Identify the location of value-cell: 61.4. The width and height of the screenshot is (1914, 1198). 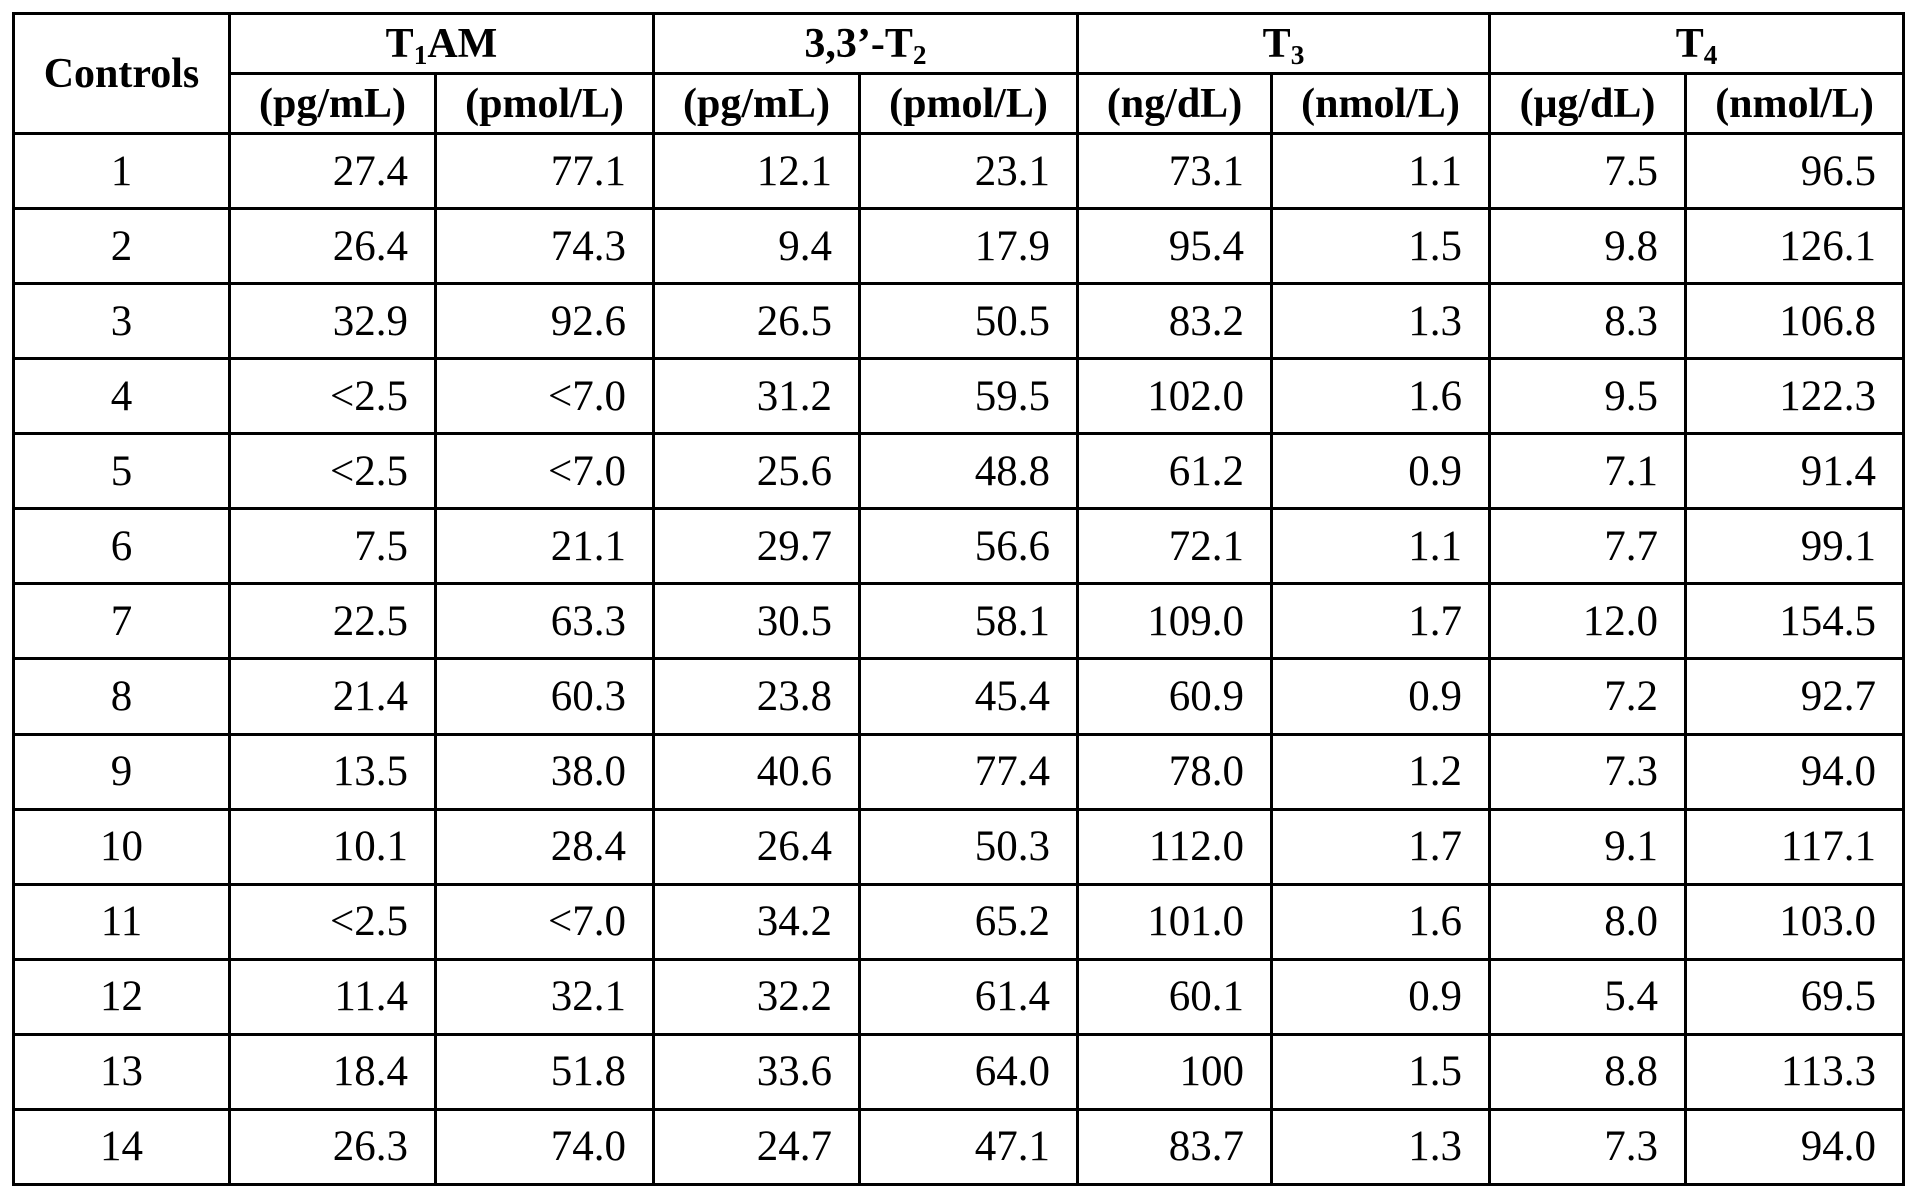
(969, 996).